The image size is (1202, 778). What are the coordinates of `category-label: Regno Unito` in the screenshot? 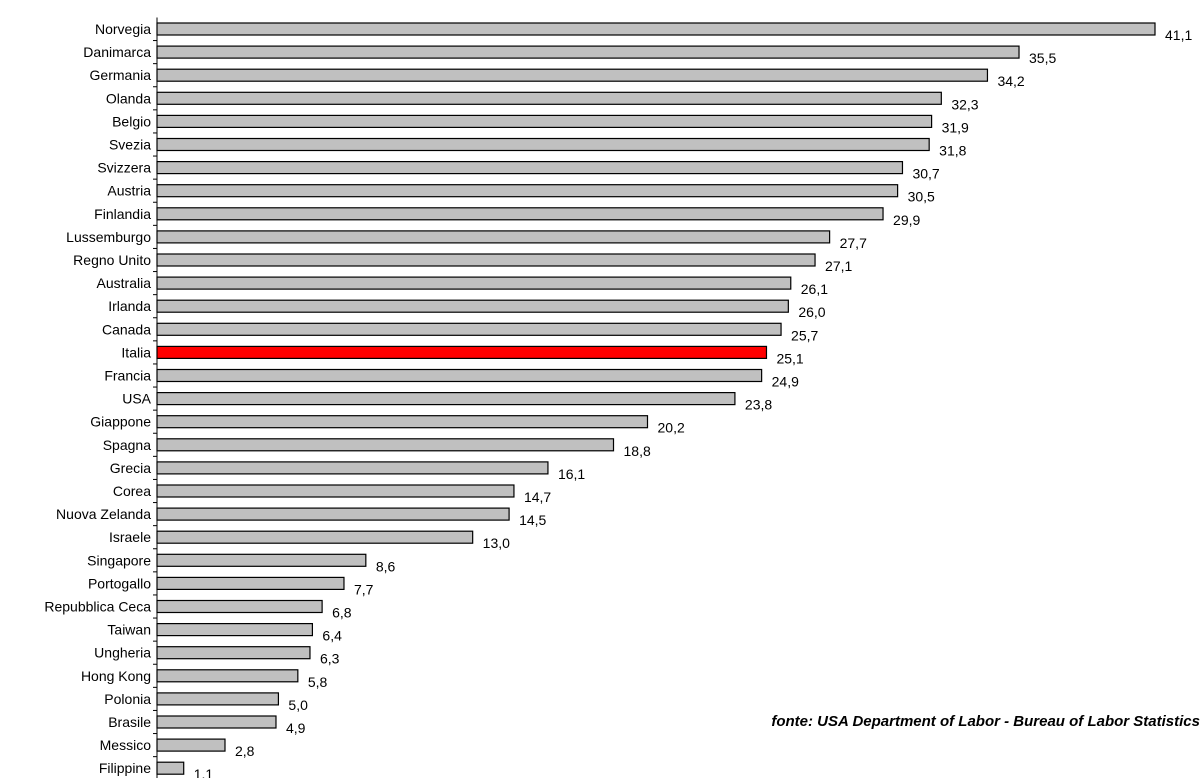 It's located at (112, 260).